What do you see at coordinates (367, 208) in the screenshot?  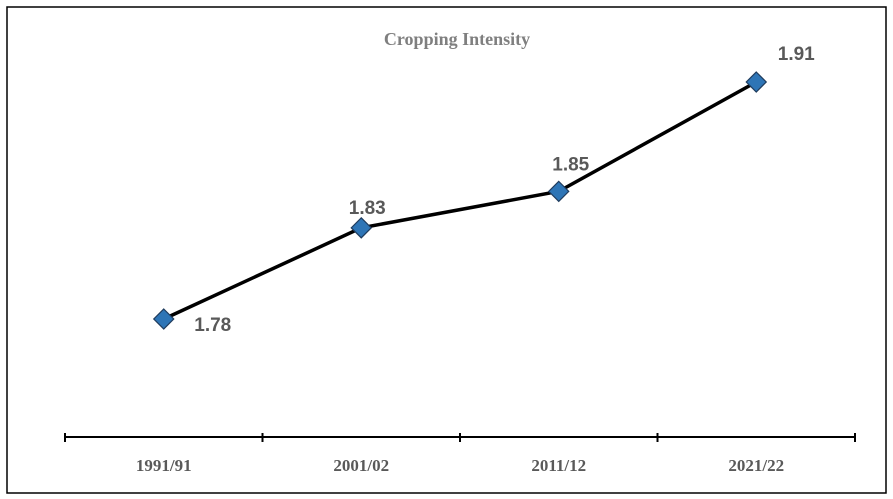 I see `data-label: 1.83` at bounding box center [367, 208].